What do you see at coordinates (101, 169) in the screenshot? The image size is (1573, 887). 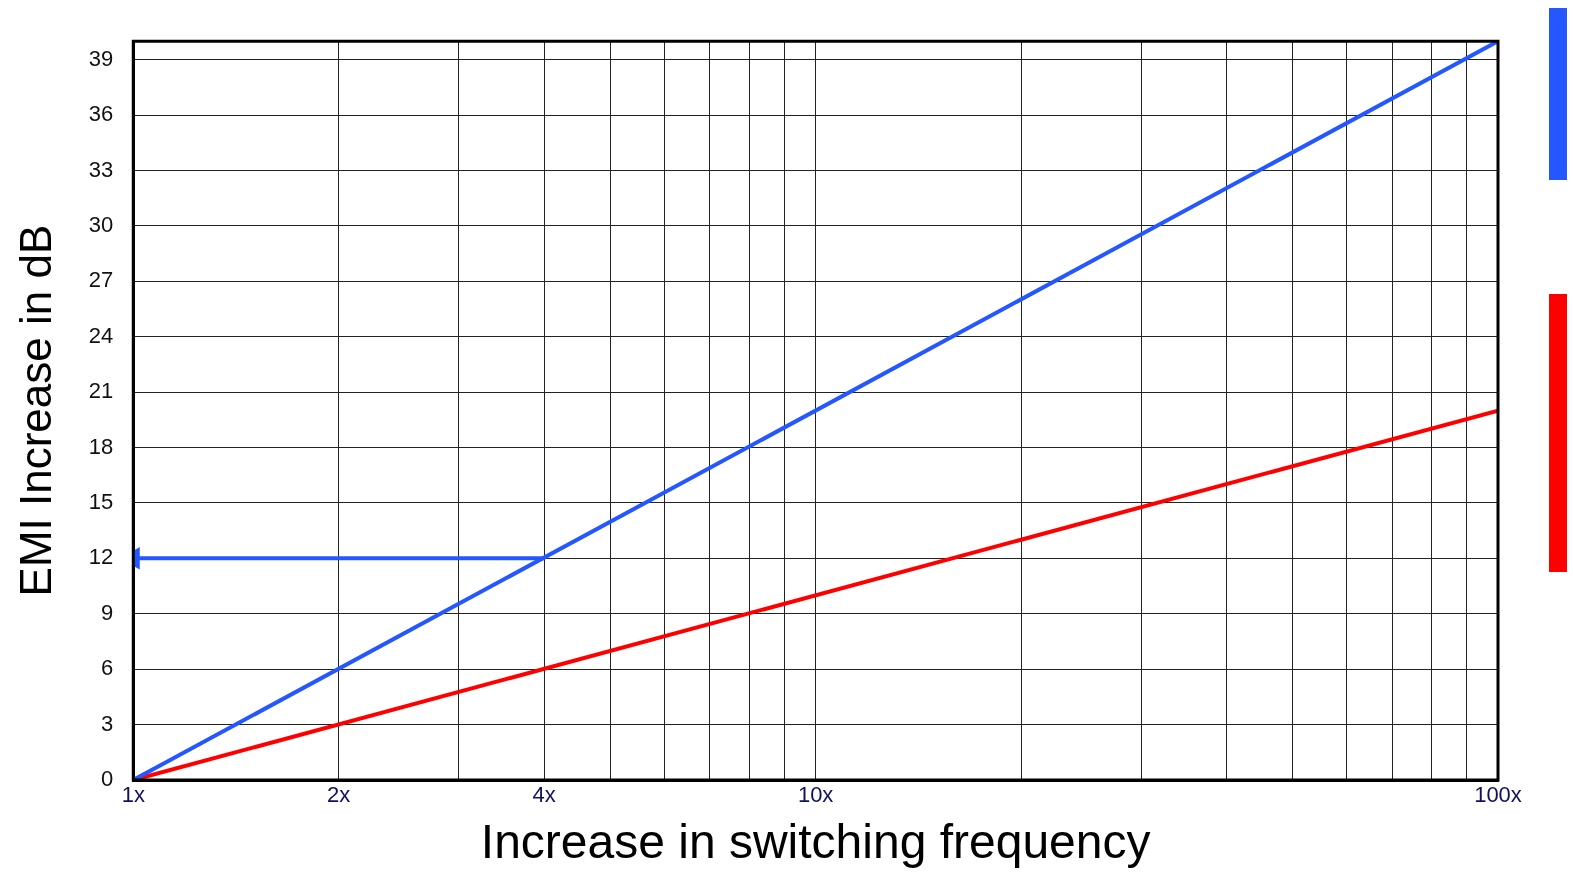 I see `y-tick-label: 33` at bounding box center [101, 169].